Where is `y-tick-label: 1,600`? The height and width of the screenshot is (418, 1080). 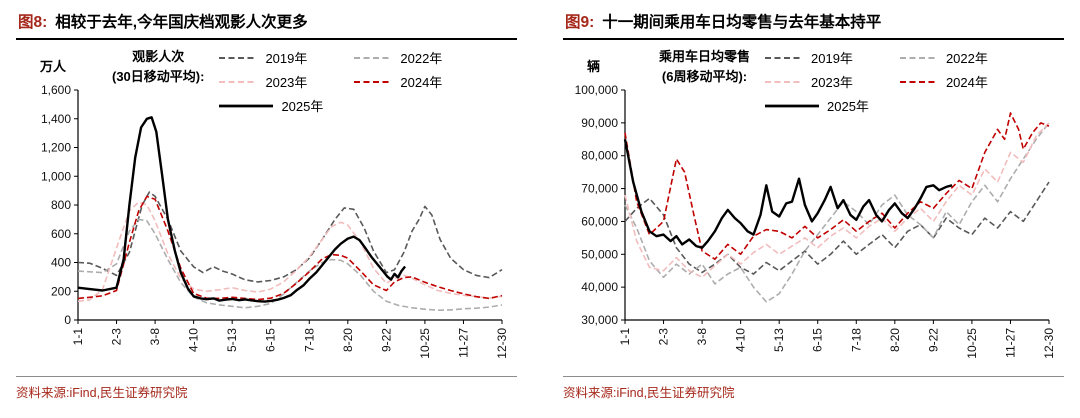
y-tick-label: 1,600 is located at coordinates (56, 90).